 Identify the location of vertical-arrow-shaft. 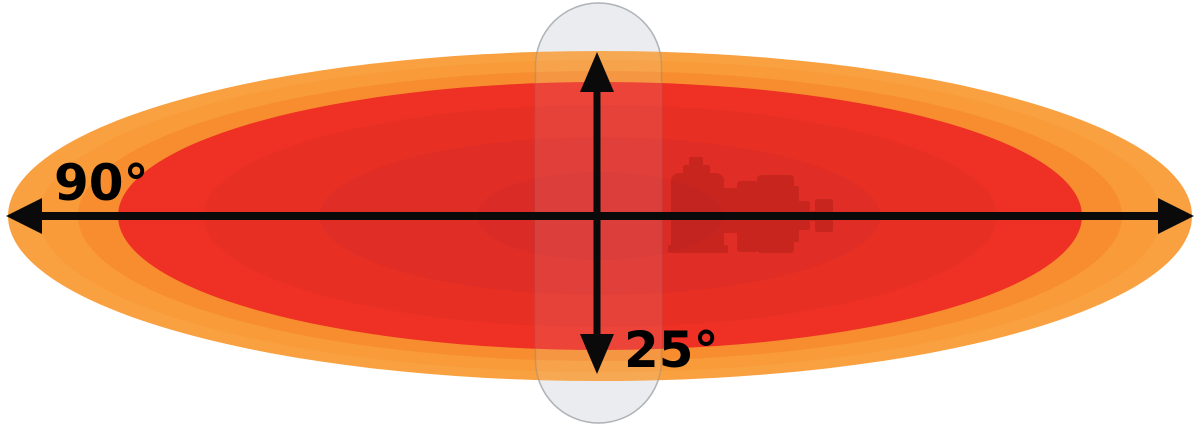
(597, 214).